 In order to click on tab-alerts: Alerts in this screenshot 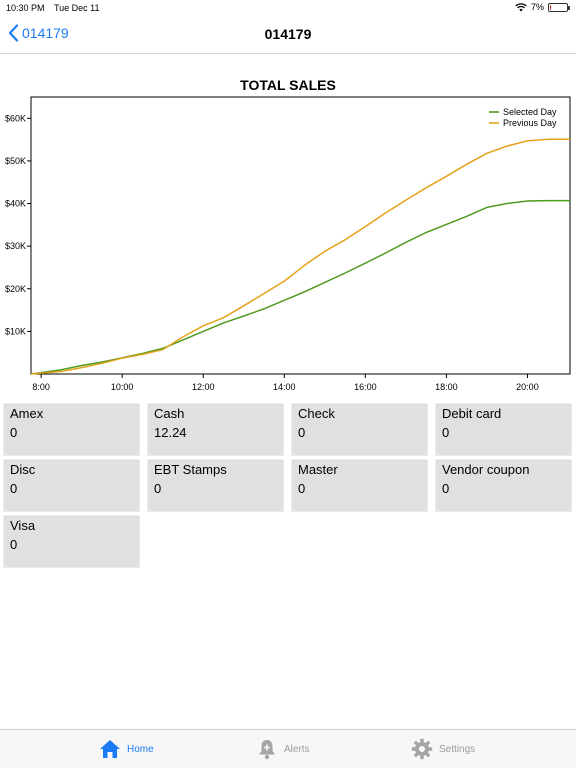, I will do `click(283, 749)`.